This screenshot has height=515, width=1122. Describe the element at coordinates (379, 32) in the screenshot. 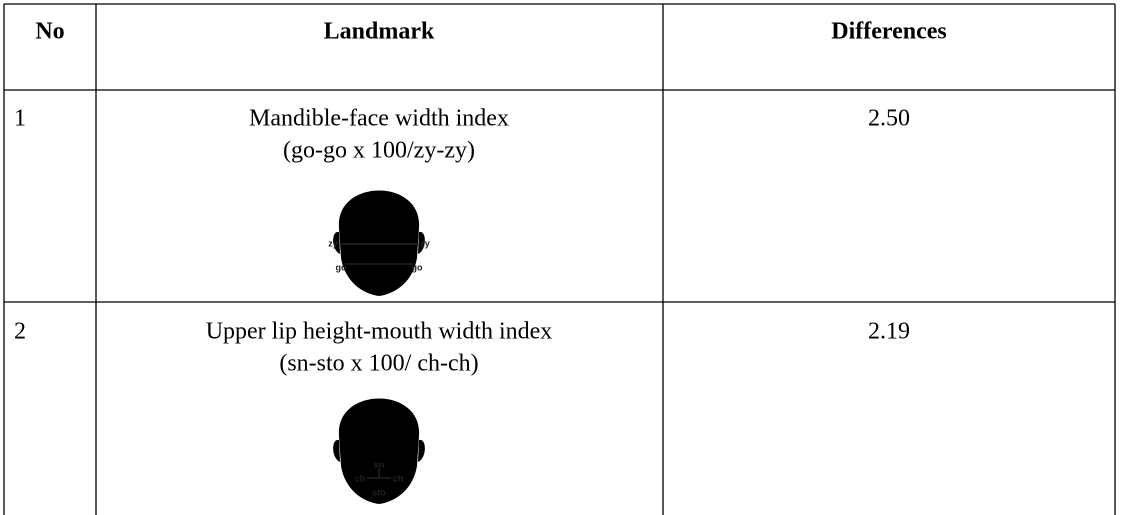

I see `header-cell: Landmark` at that location.